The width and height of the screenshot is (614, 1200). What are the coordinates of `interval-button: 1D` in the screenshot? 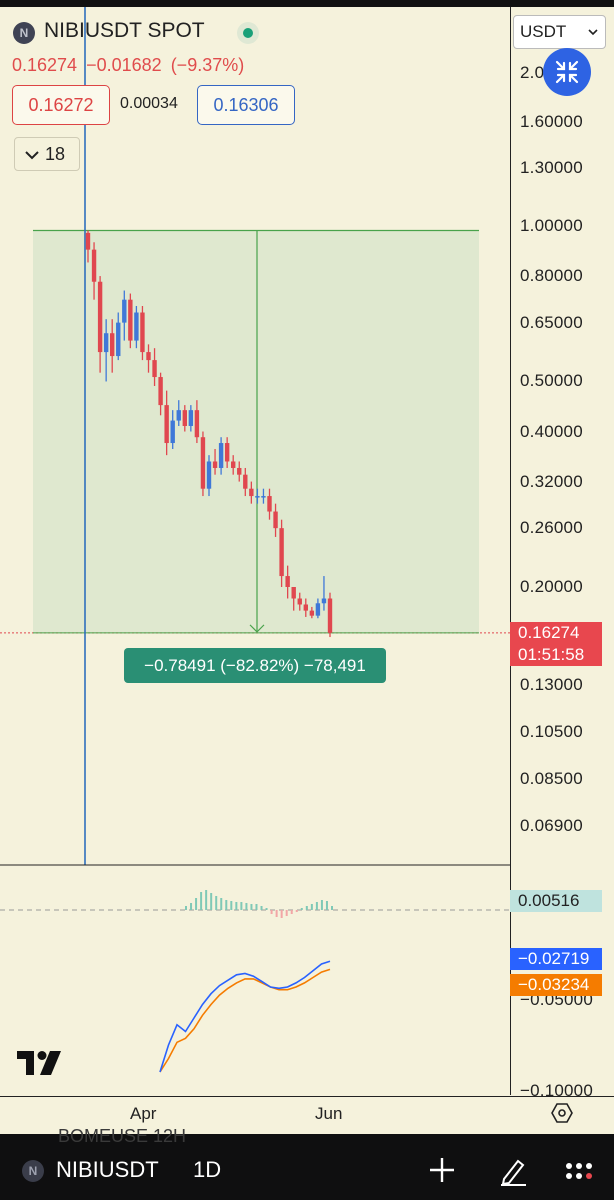 It's located at (207, 1169).